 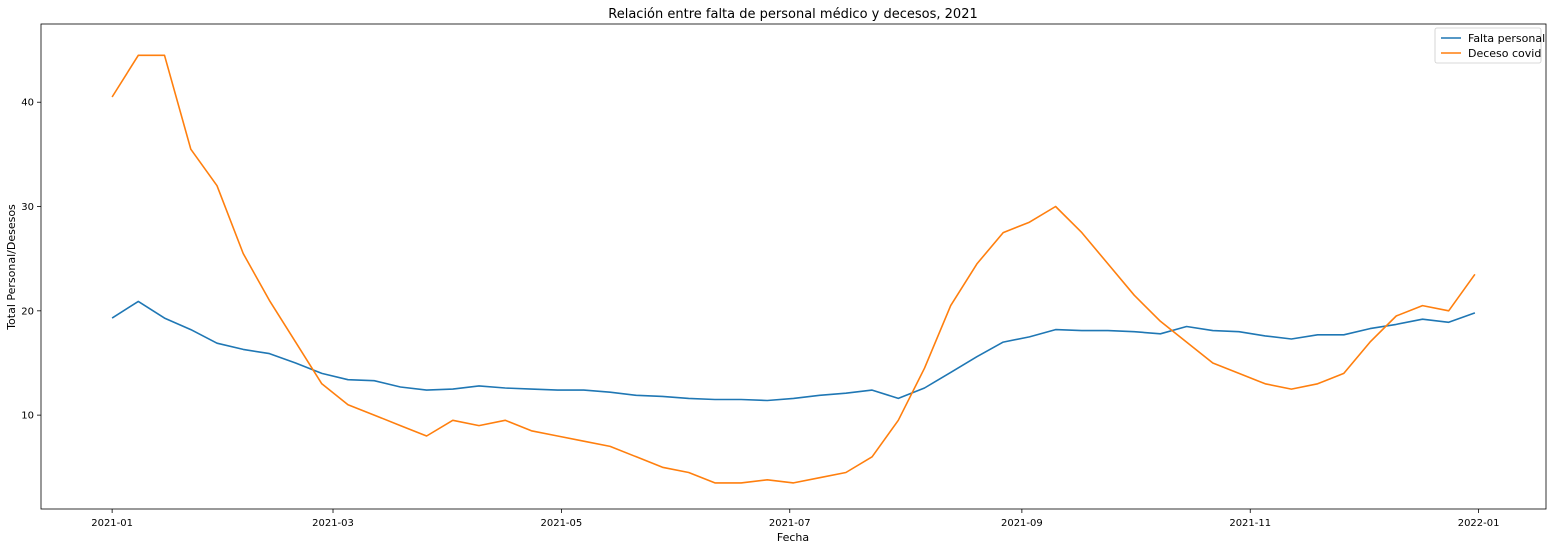 I want to click on y-axis-label: Total Personal/Desesos, so click(x=11, y=267).